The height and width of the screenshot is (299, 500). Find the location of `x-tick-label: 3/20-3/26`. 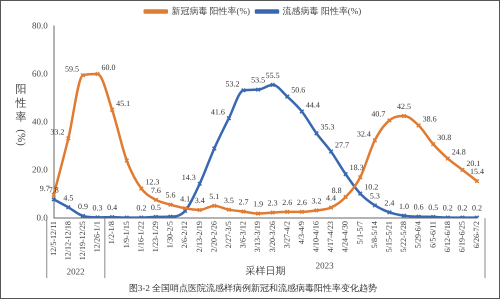

x-tick-label: 3/20-3/26 is located at coordinates (272, 236).